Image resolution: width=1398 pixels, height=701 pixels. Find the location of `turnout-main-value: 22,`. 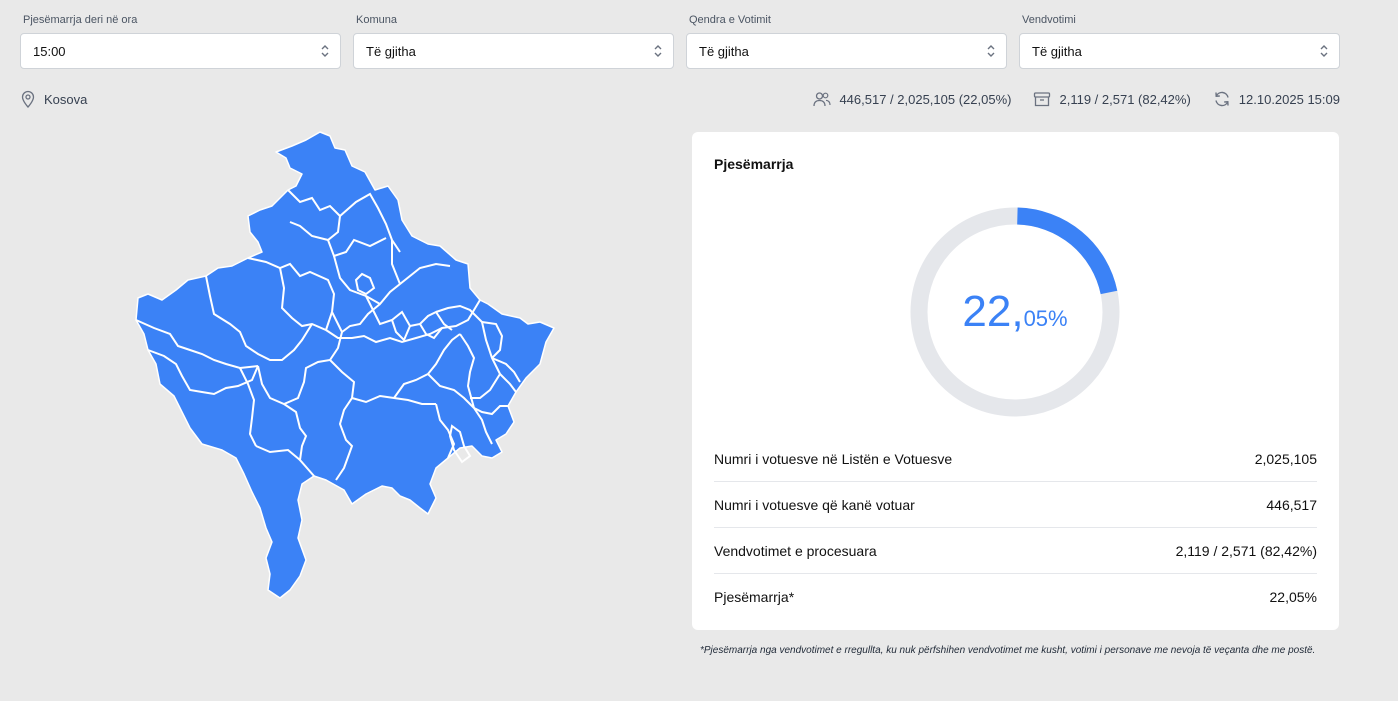

turnout-main-value: 22, is located at coordinates (993, 311).